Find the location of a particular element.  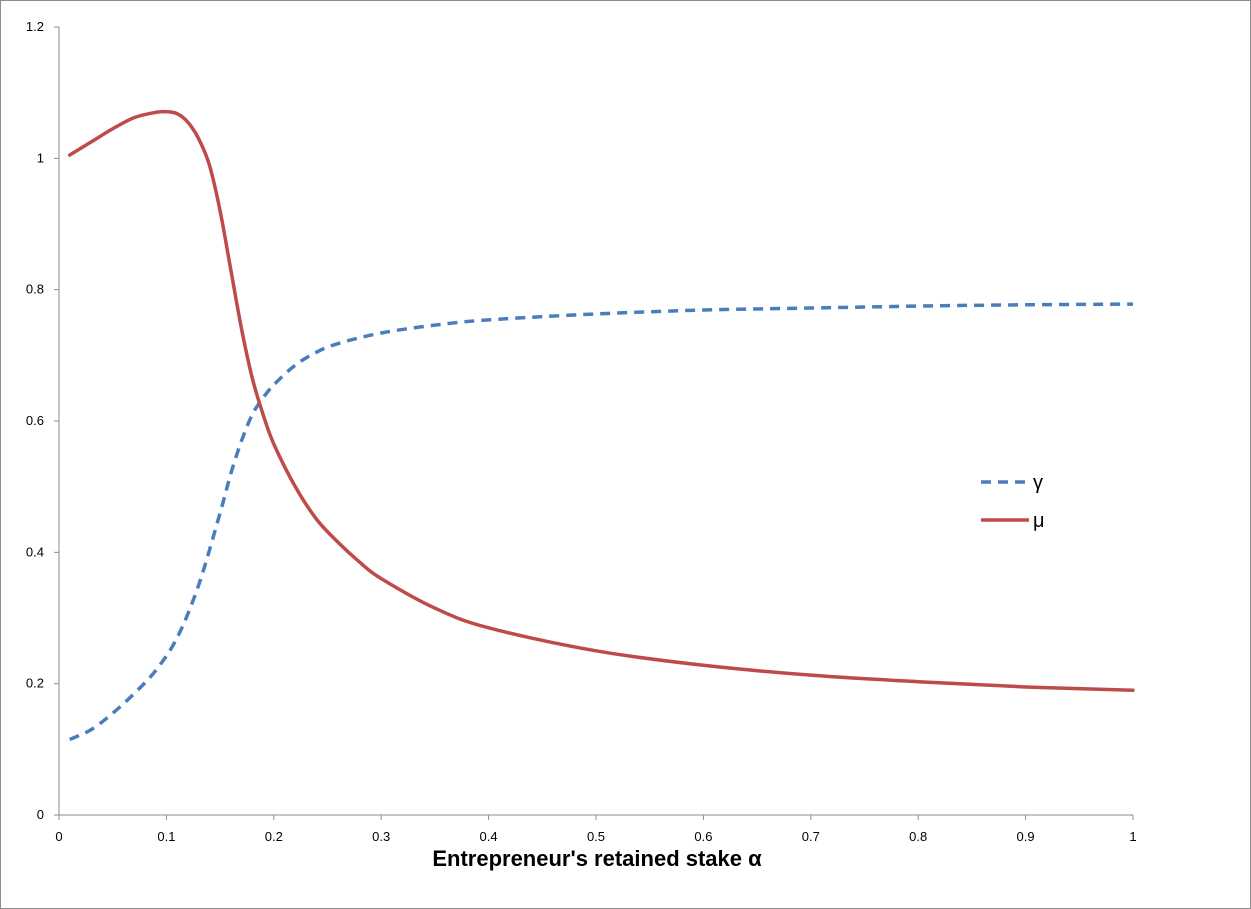

x-tick-label: 0.3 is located at coordinates (381, 836).